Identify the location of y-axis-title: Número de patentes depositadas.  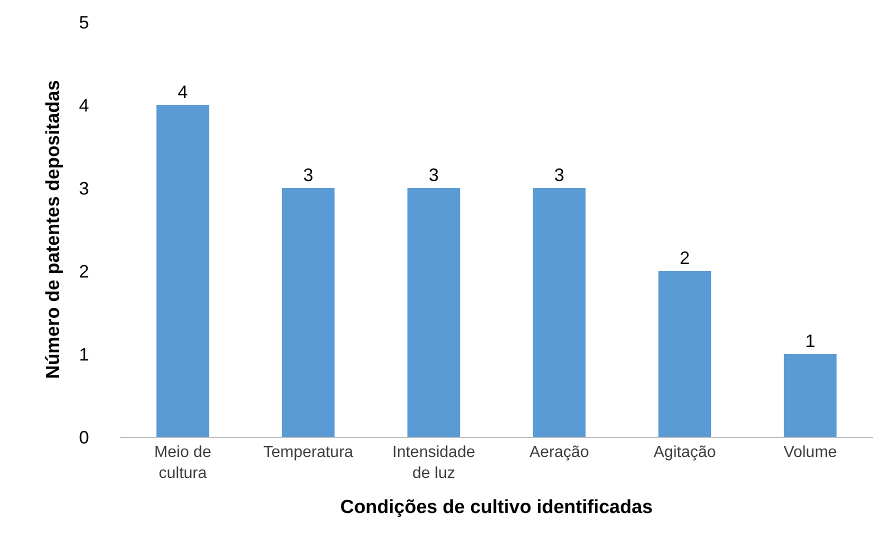
(53, 229).